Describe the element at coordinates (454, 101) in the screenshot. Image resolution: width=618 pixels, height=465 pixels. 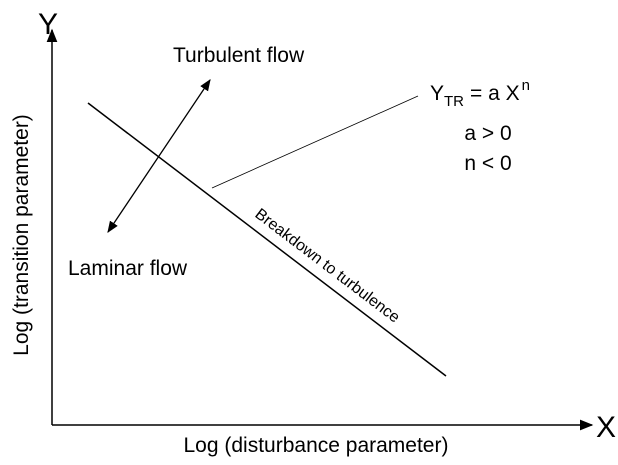
I see `equation-subscript: TR` at that location.